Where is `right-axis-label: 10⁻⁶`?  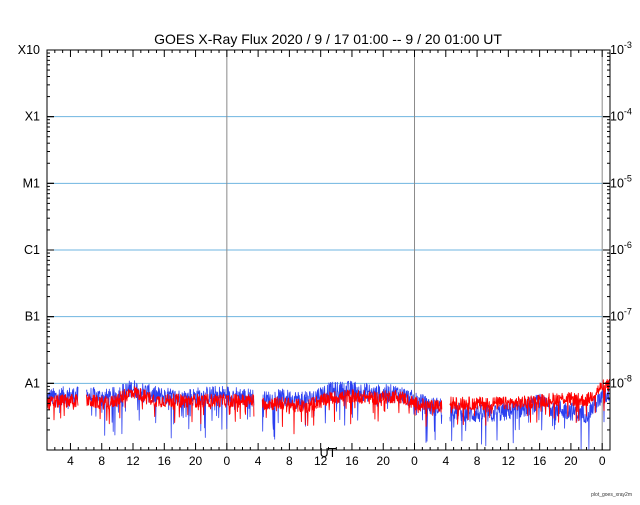
right-axis-label: 10⁻⁶ is located at coordinates (621, 248).